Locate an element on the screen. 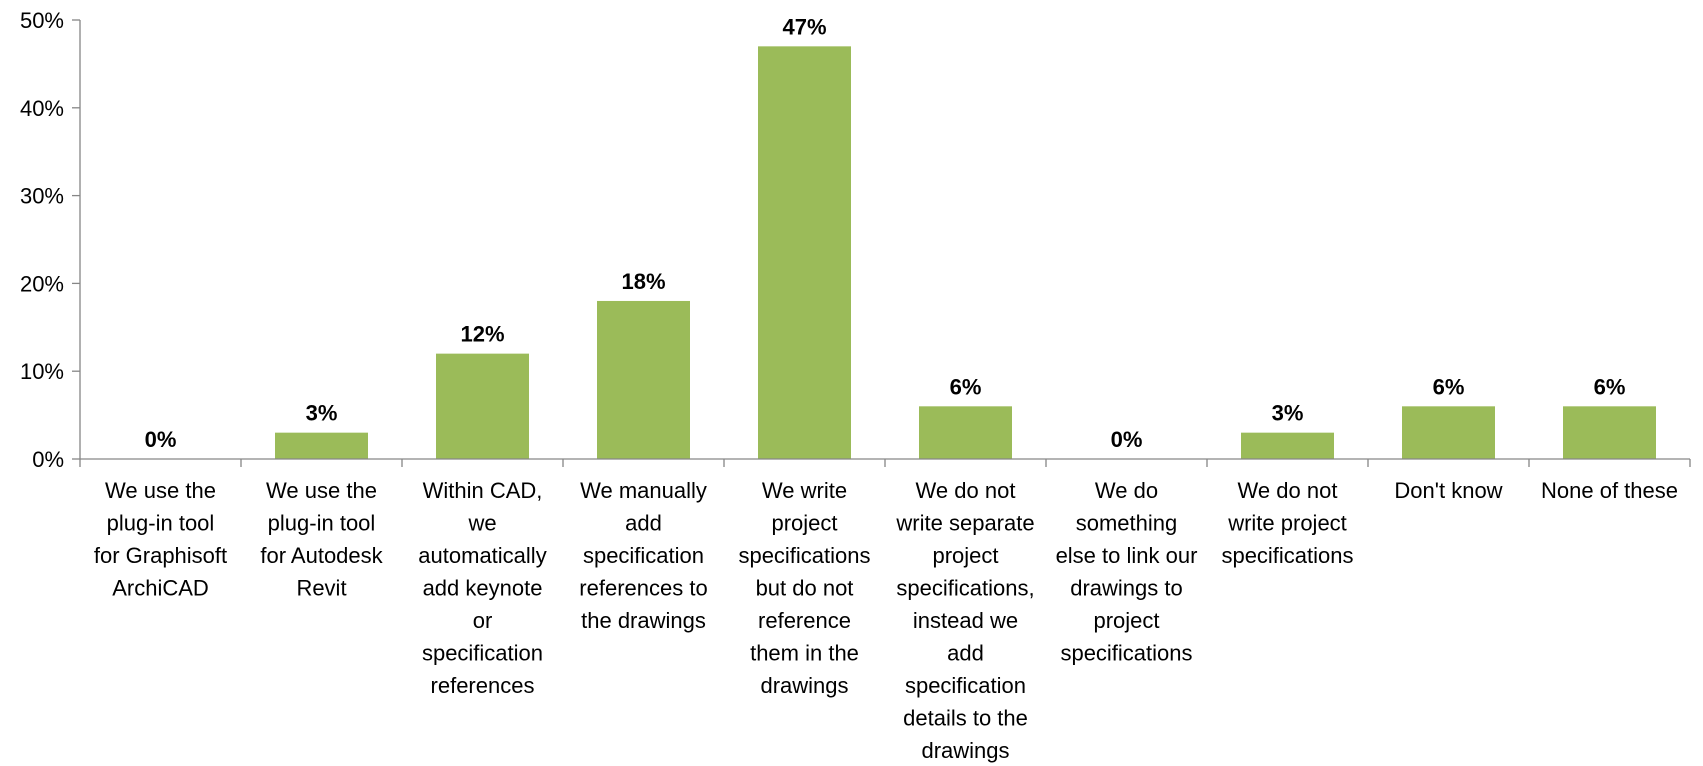 This screenshot has width=1703, height=766. x-category-label-line: write project is located at coordinates (1287, 523).